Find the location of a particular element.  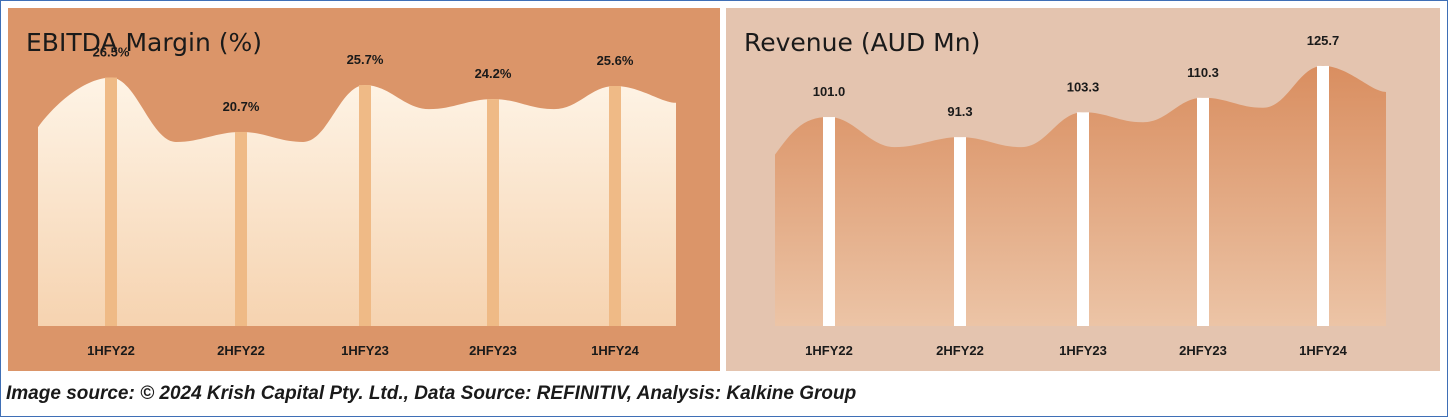

data-label: 103.3 is located at coordinates (1083, 86).